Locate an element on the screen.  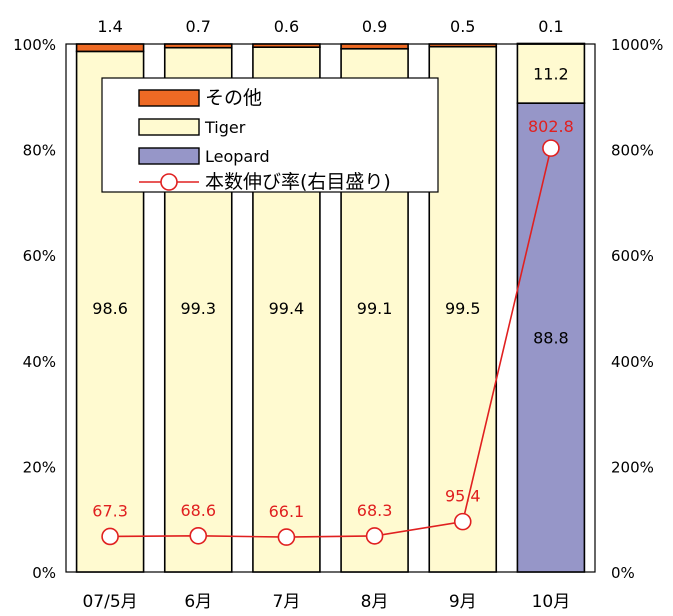
left-tick-label: 40% is located at coordinates (39, 362).